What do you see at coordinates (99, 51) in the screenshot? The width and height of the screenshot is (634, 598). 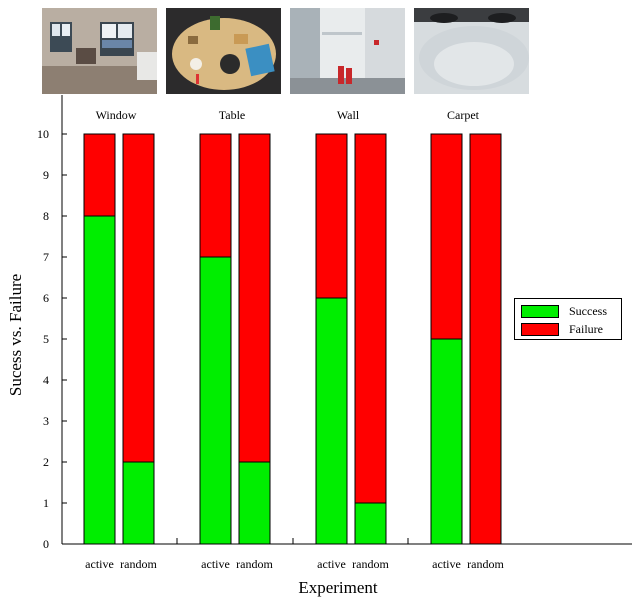 I see `window-photo` at bounding box center [99, 51].